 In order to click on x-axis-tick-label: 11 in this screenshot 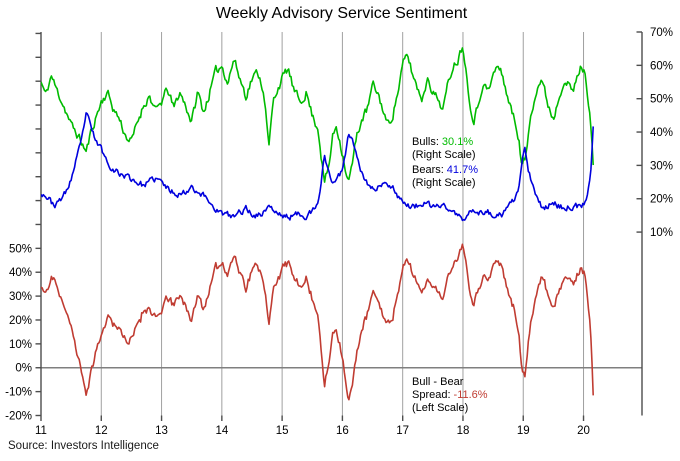, I will do `click(41, 431)`.